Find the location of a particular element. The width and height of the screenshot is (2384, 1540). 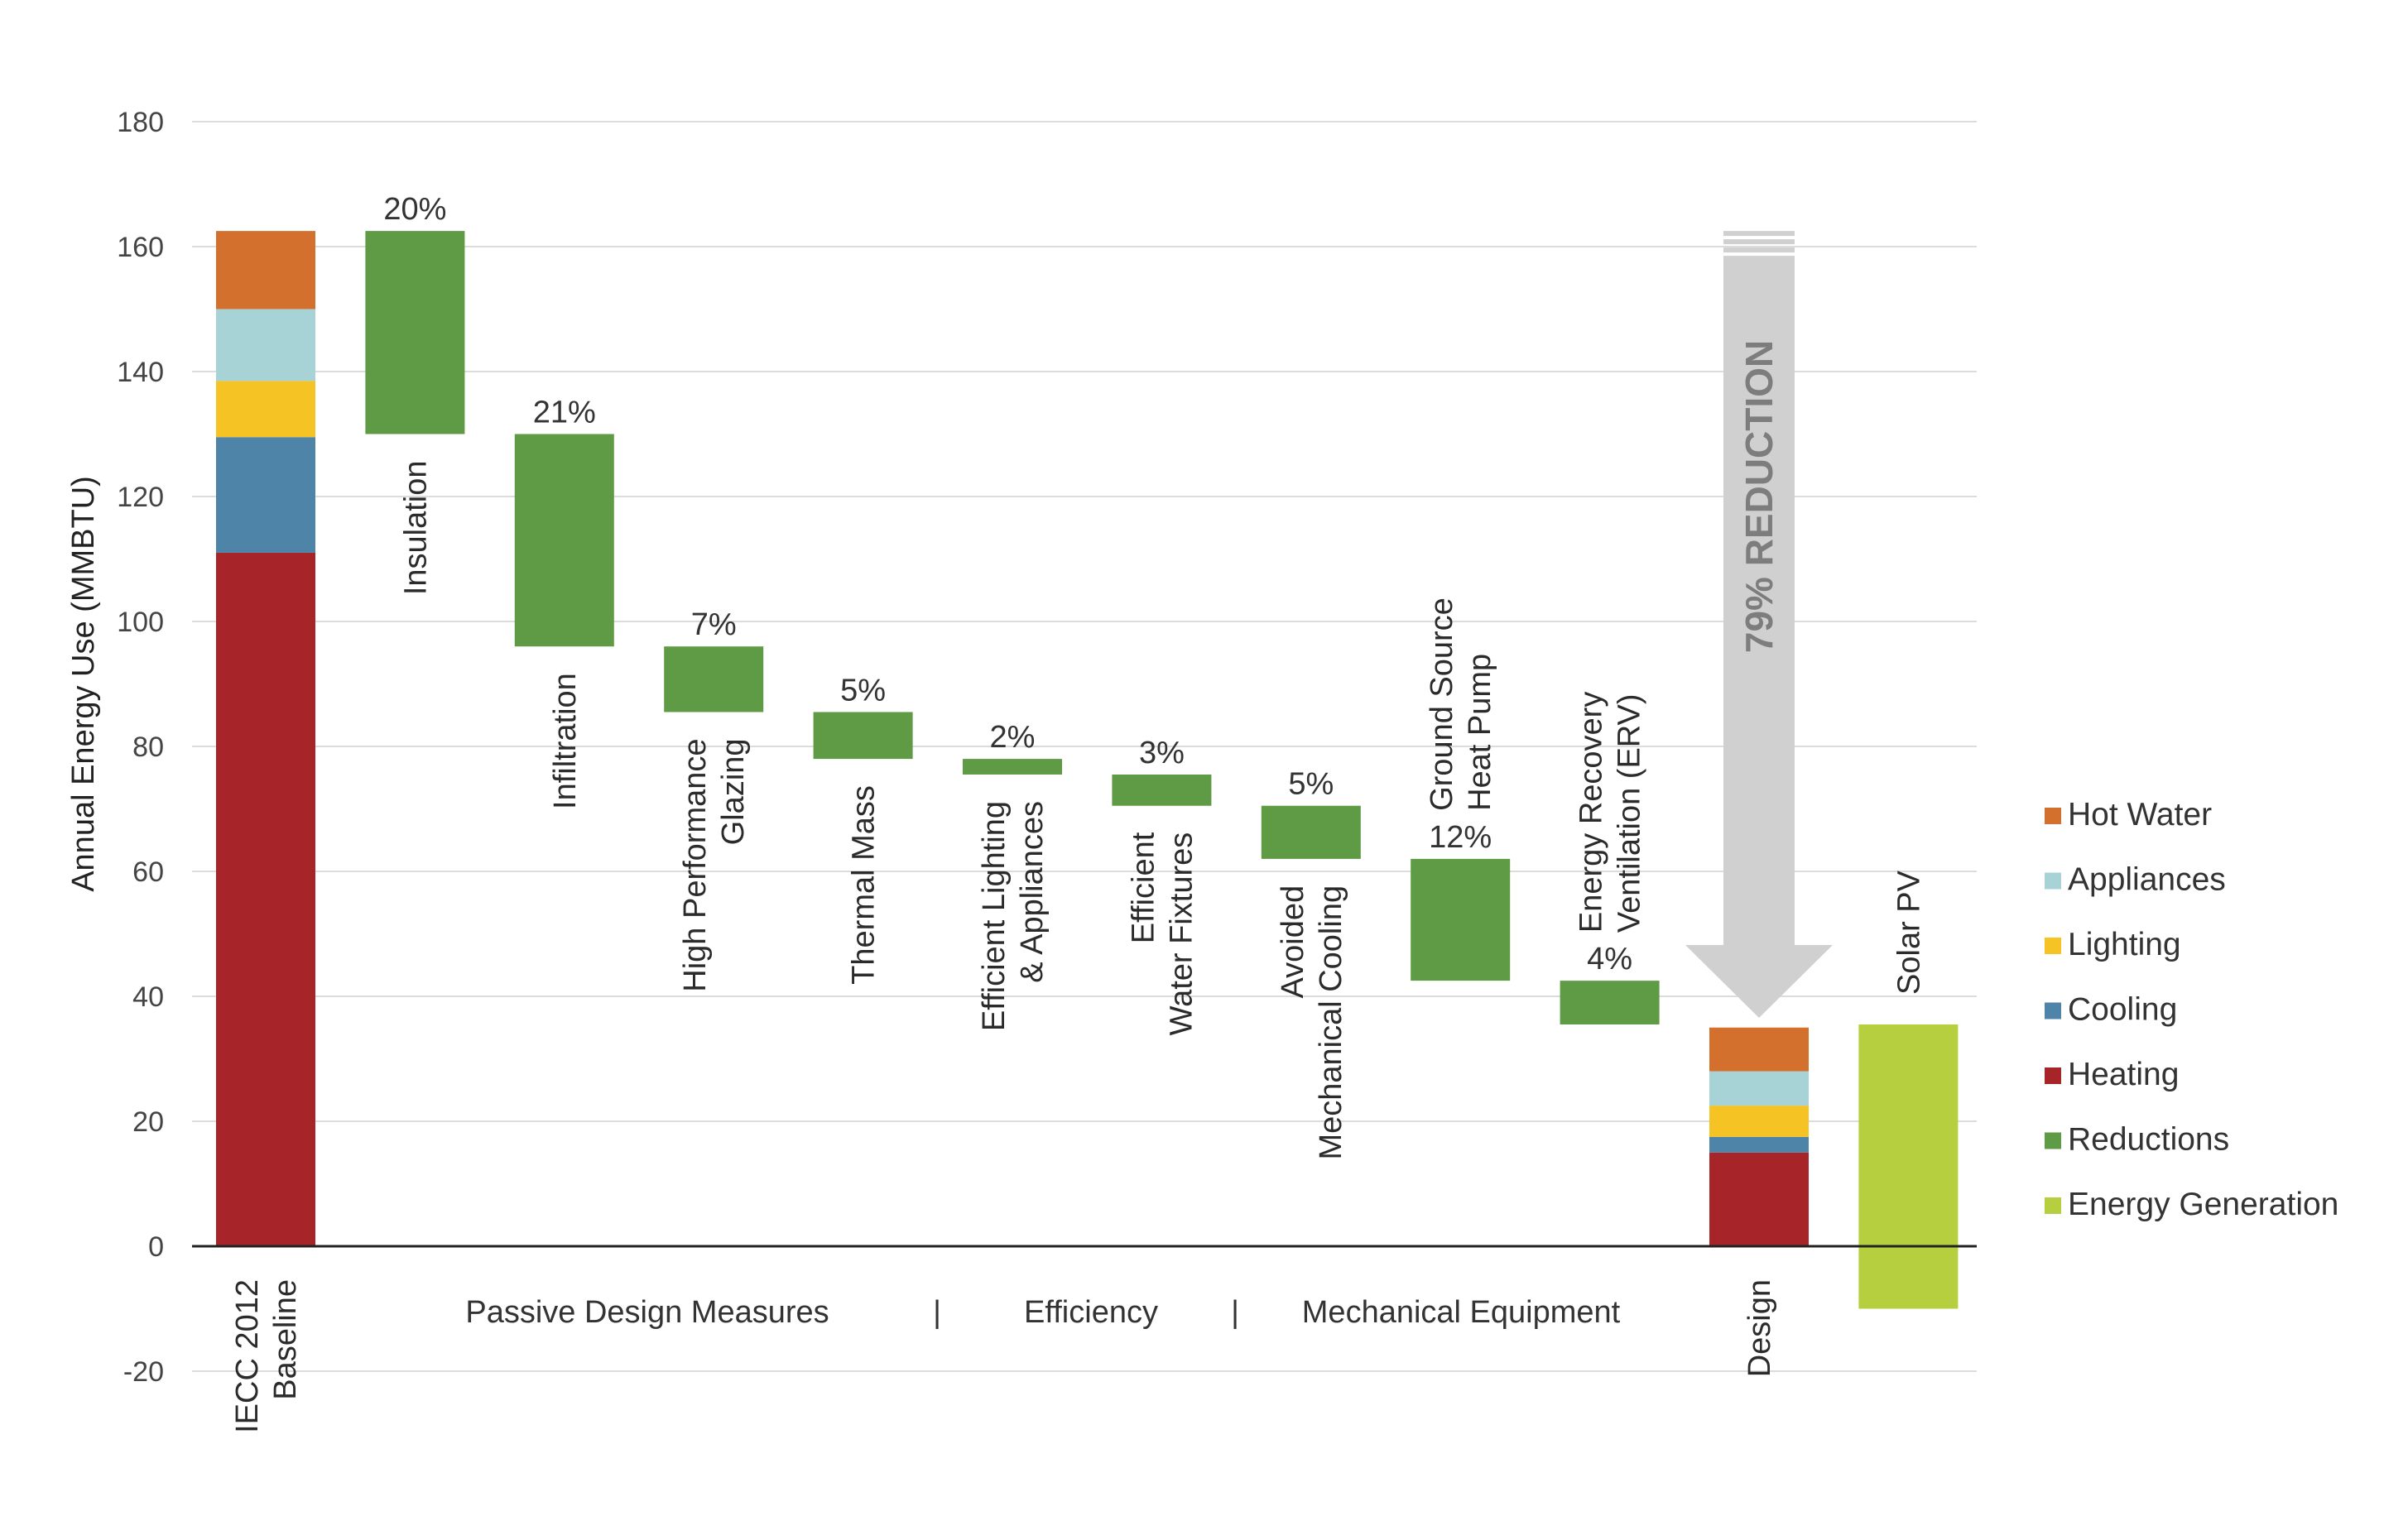

category-label: Design is located at coordinates (1760, 1328).